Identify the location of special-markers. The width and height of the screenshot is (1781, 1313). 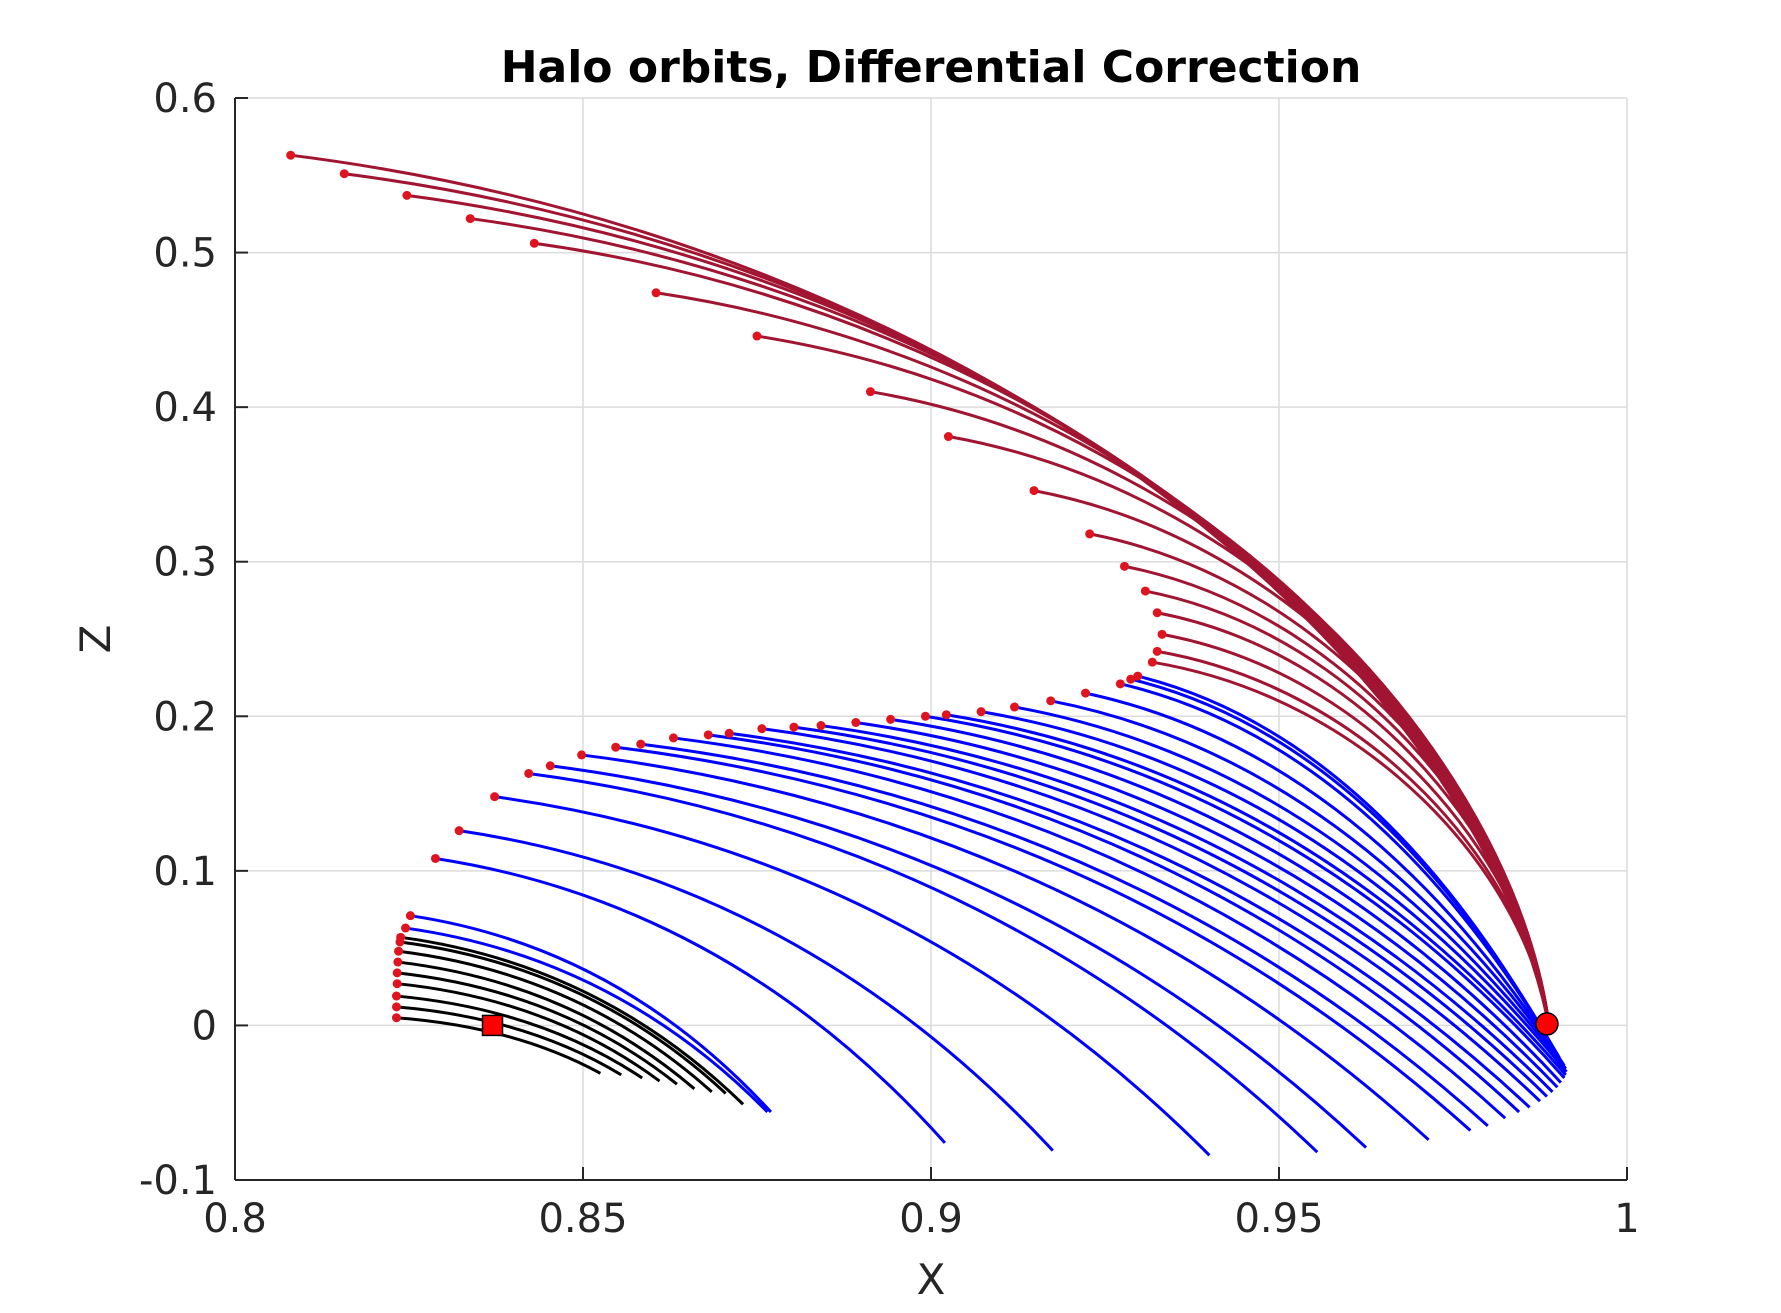
(1020, 1024).